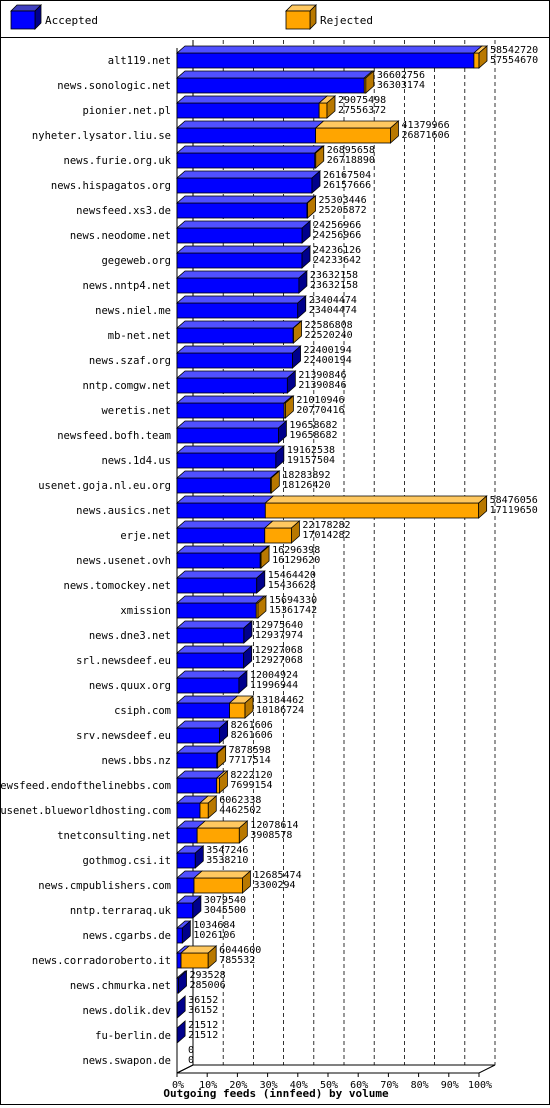  Describe the element at coordinates (139, 336) in the screenshot. I see `category-label: mb-net.net` at that location.